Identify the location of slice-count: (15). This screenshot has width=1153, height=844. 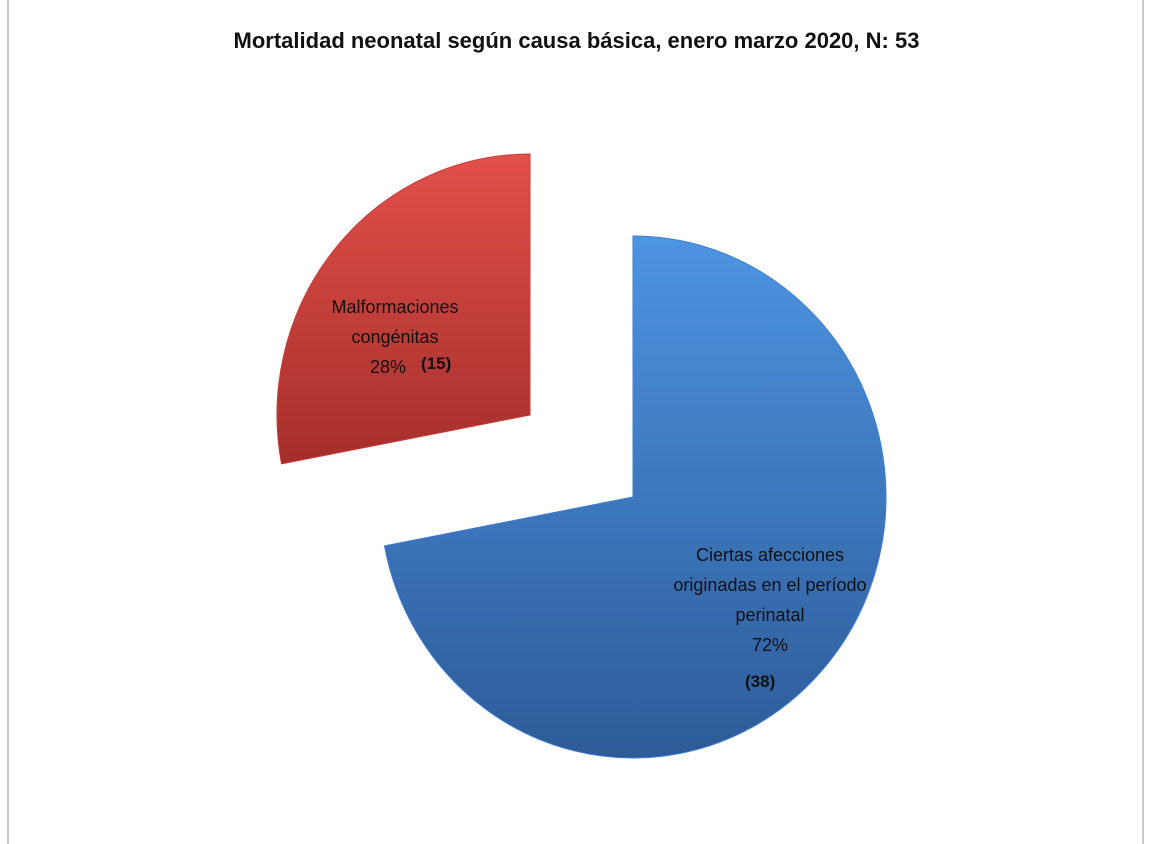
(436, 363).